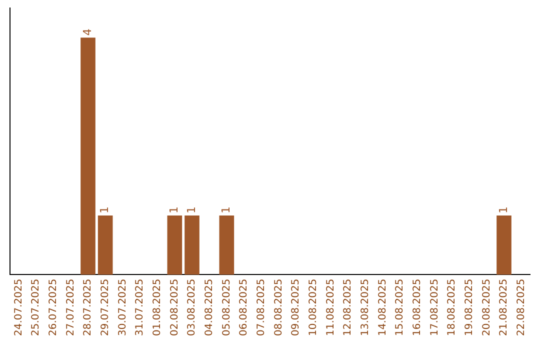  What do you see at coordinates (417, 307) in the screenshot?
I see `x-tick-label: 16.08.2025` at bounding box center [417, 307].